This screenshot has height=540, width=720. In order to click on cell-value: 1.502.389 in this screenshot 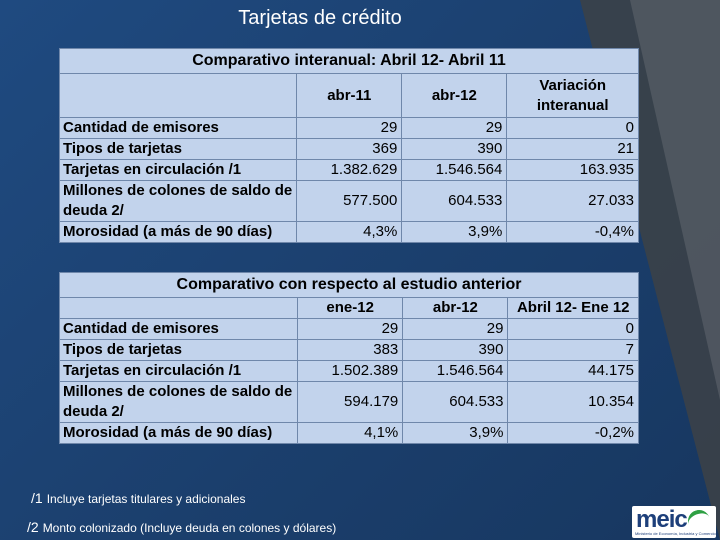, I will do `click(350, 371)`.